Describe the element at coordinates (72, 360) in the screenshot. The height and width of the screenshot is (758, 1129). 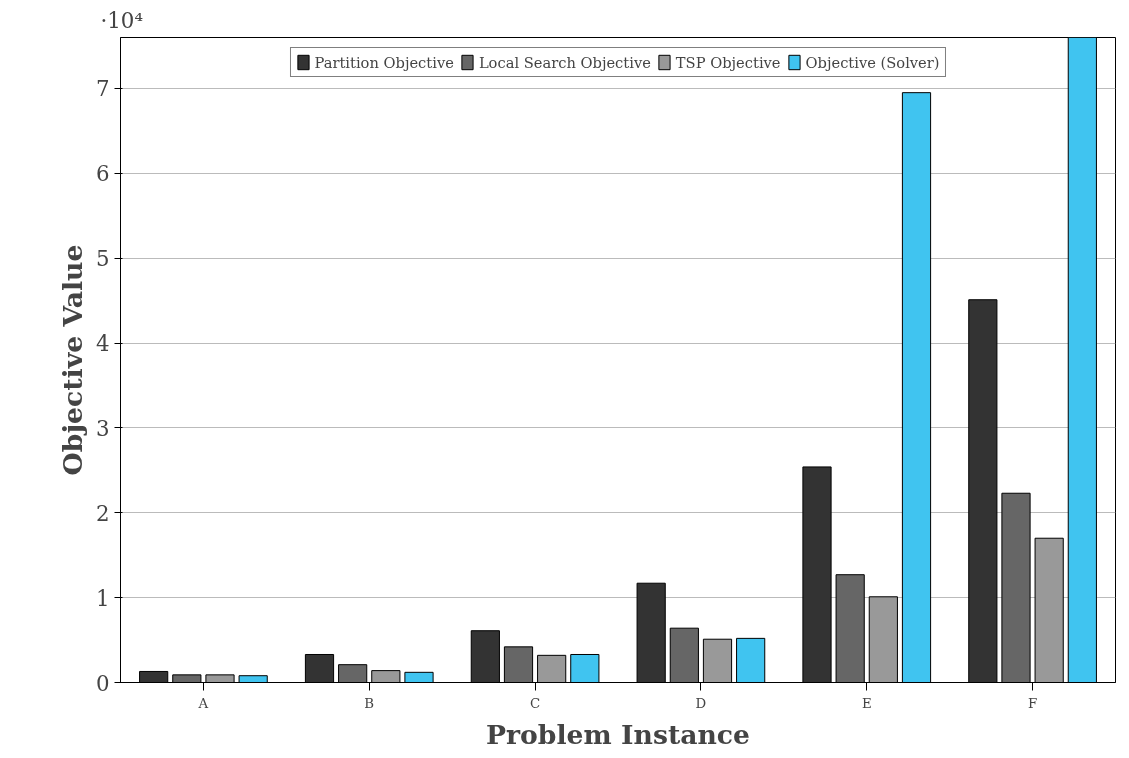
I see `y-axis-title: Objective Value` at that location.